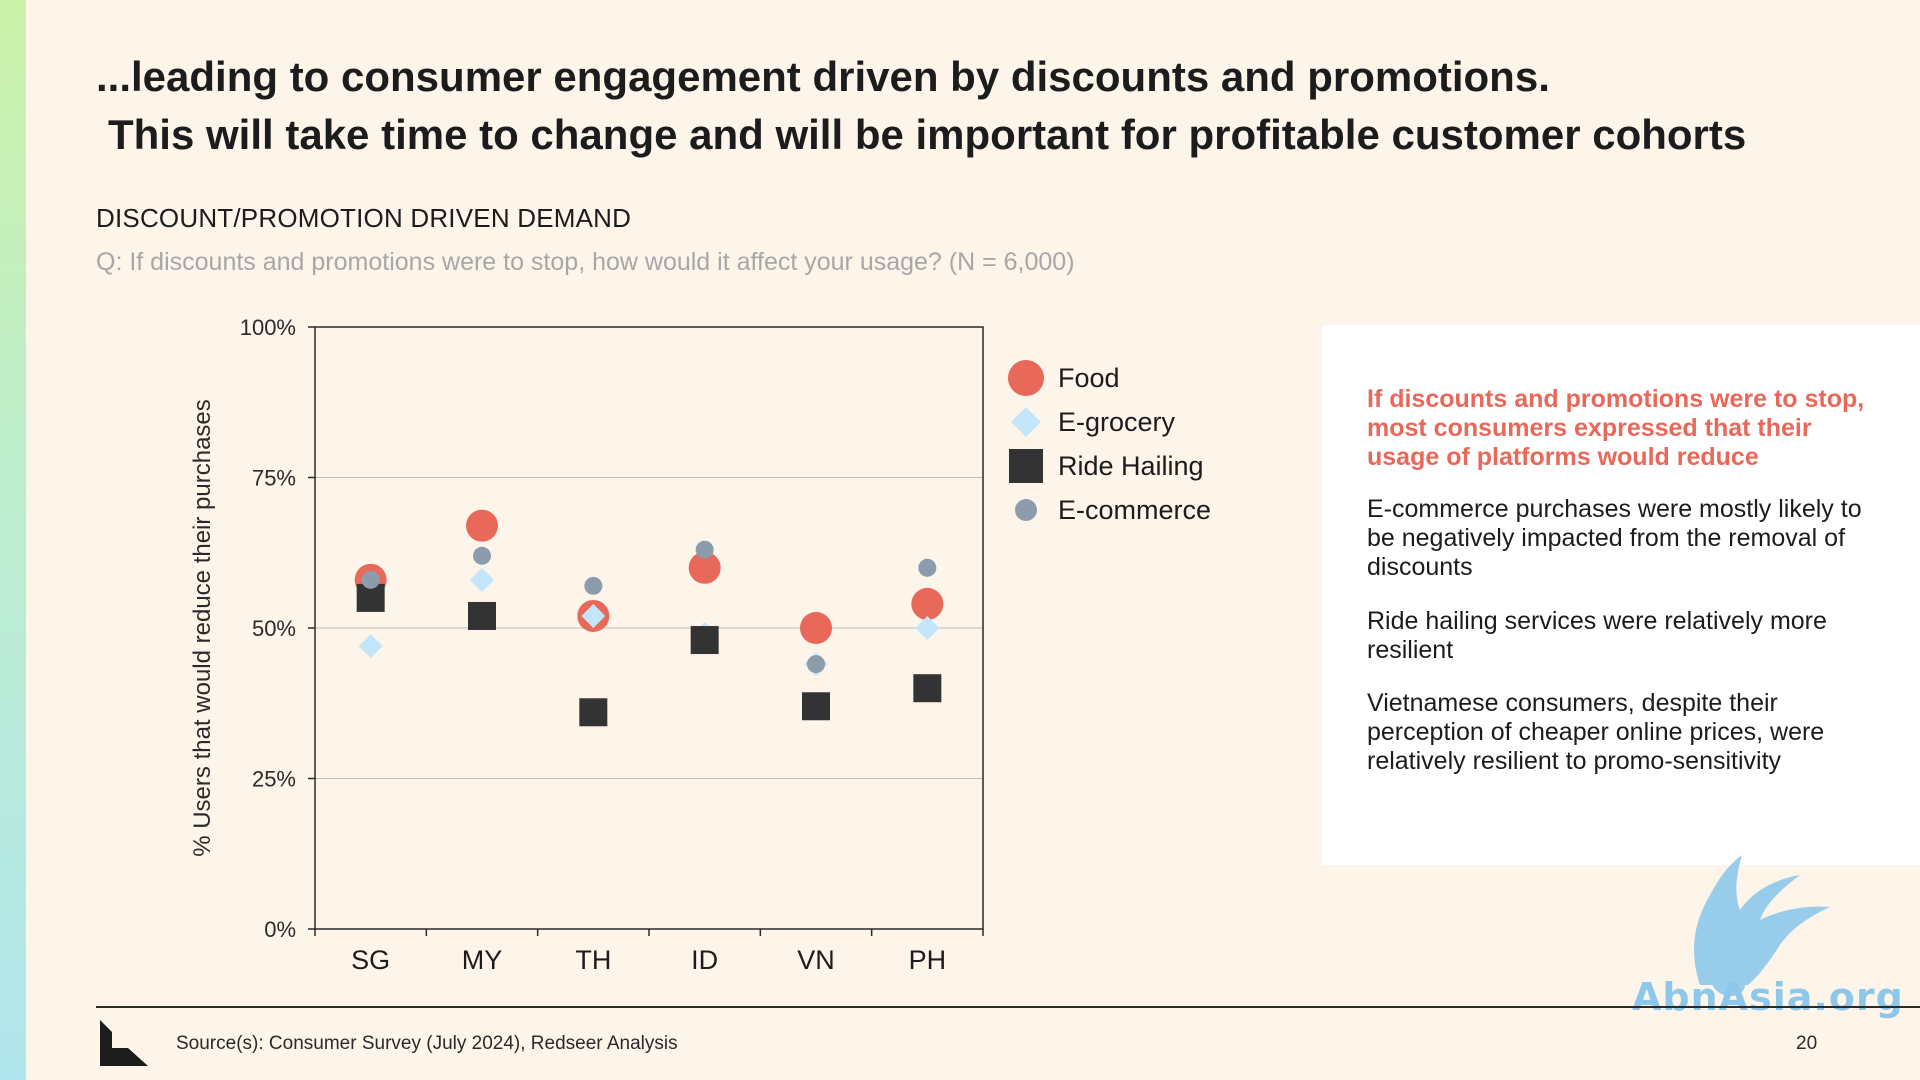 This screenshot has width=1920, height=1080. What do you see at coordinates (927, 567) in the screenshot?
I see `point-e-commerce-ph` at bounding box center [927, 567].